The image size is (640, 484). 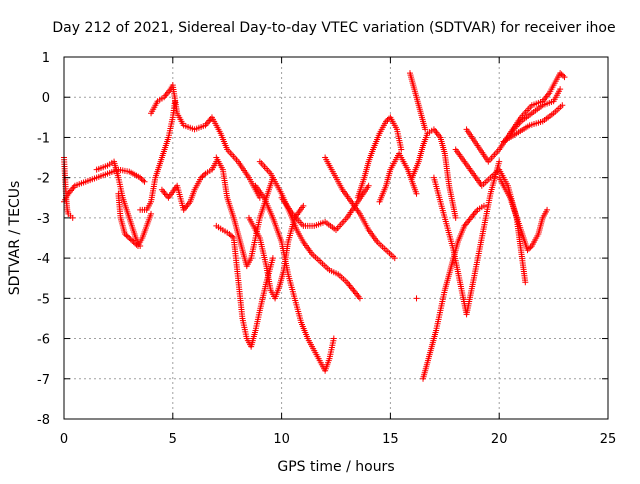 I want to click on y-tick-labels: -8 -7 -6 -5 -4 -3 -2 -1 0 1, so click(x=43, y=239).